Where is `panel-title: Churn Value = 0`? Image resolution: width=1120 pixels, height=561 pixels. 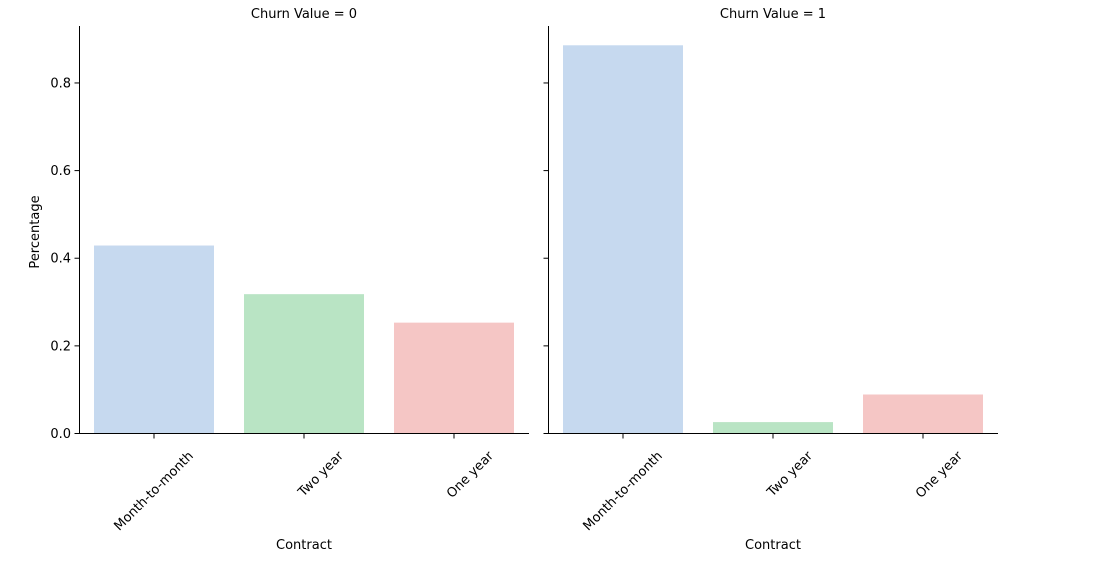
panel-title: Churn Value = 0 is located at coordinates (304, 14).